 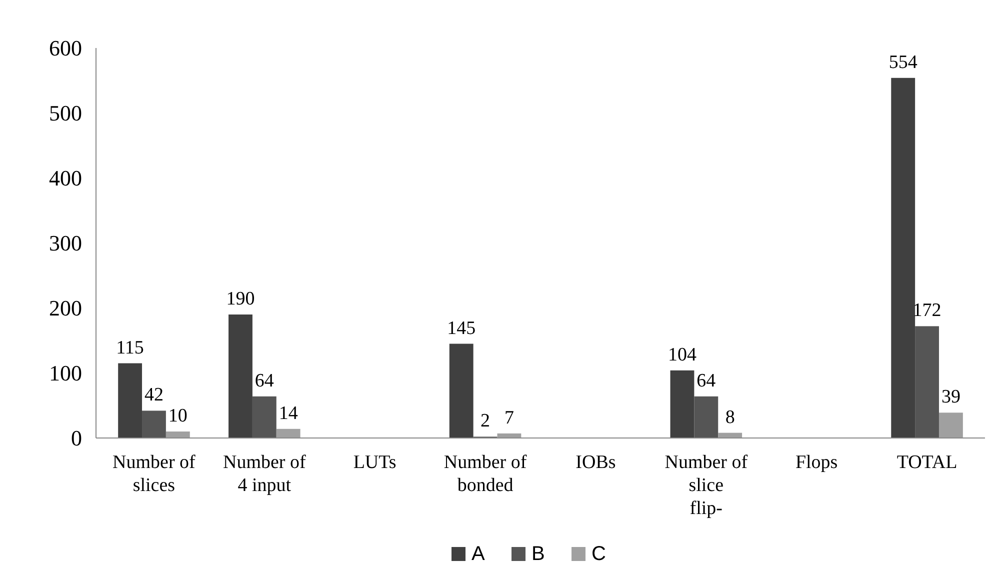 I want to click on y-tick-label: 500, so click(x=65, y=113).